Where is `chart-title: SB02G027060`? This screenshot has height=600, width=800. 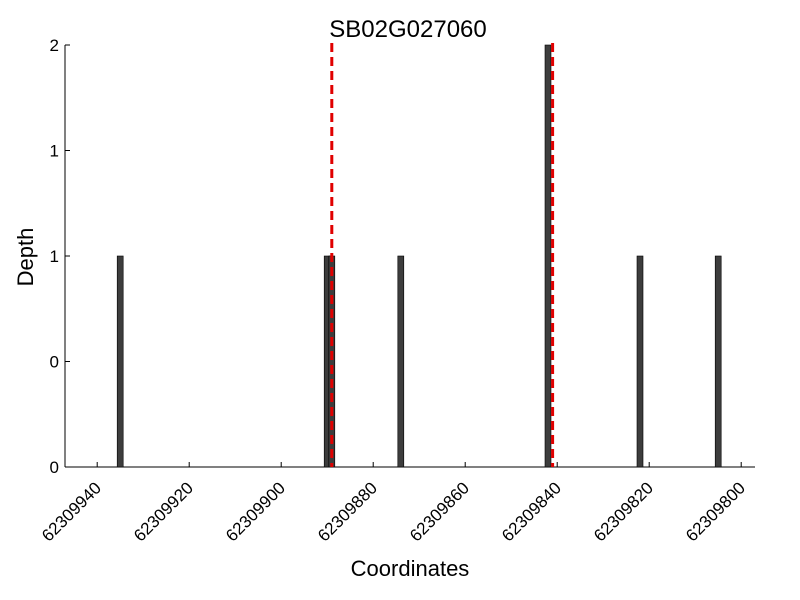 chart-title: SB02G027060 is located at coordinates (407, 29).